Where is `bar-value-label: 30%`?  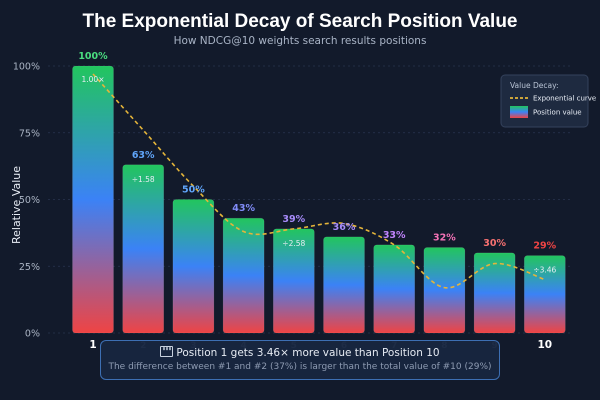 bar-value-label: 30% is located at coordinates (494, 243).